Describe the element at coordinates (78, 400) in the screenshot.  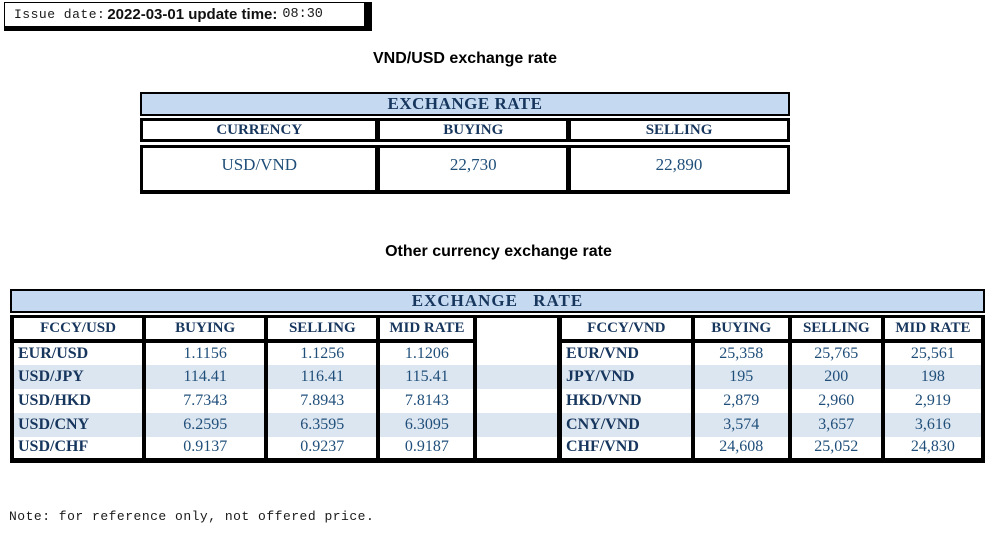
I see `pair-cell: USD/HKD` at that location.